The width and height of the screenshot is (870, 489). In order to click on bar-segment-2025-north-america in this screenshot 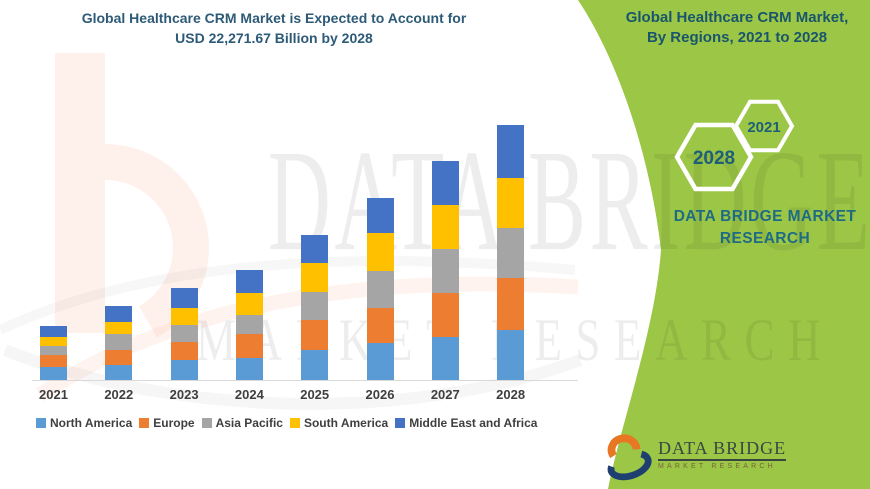, I will do `click(315, 364)`.